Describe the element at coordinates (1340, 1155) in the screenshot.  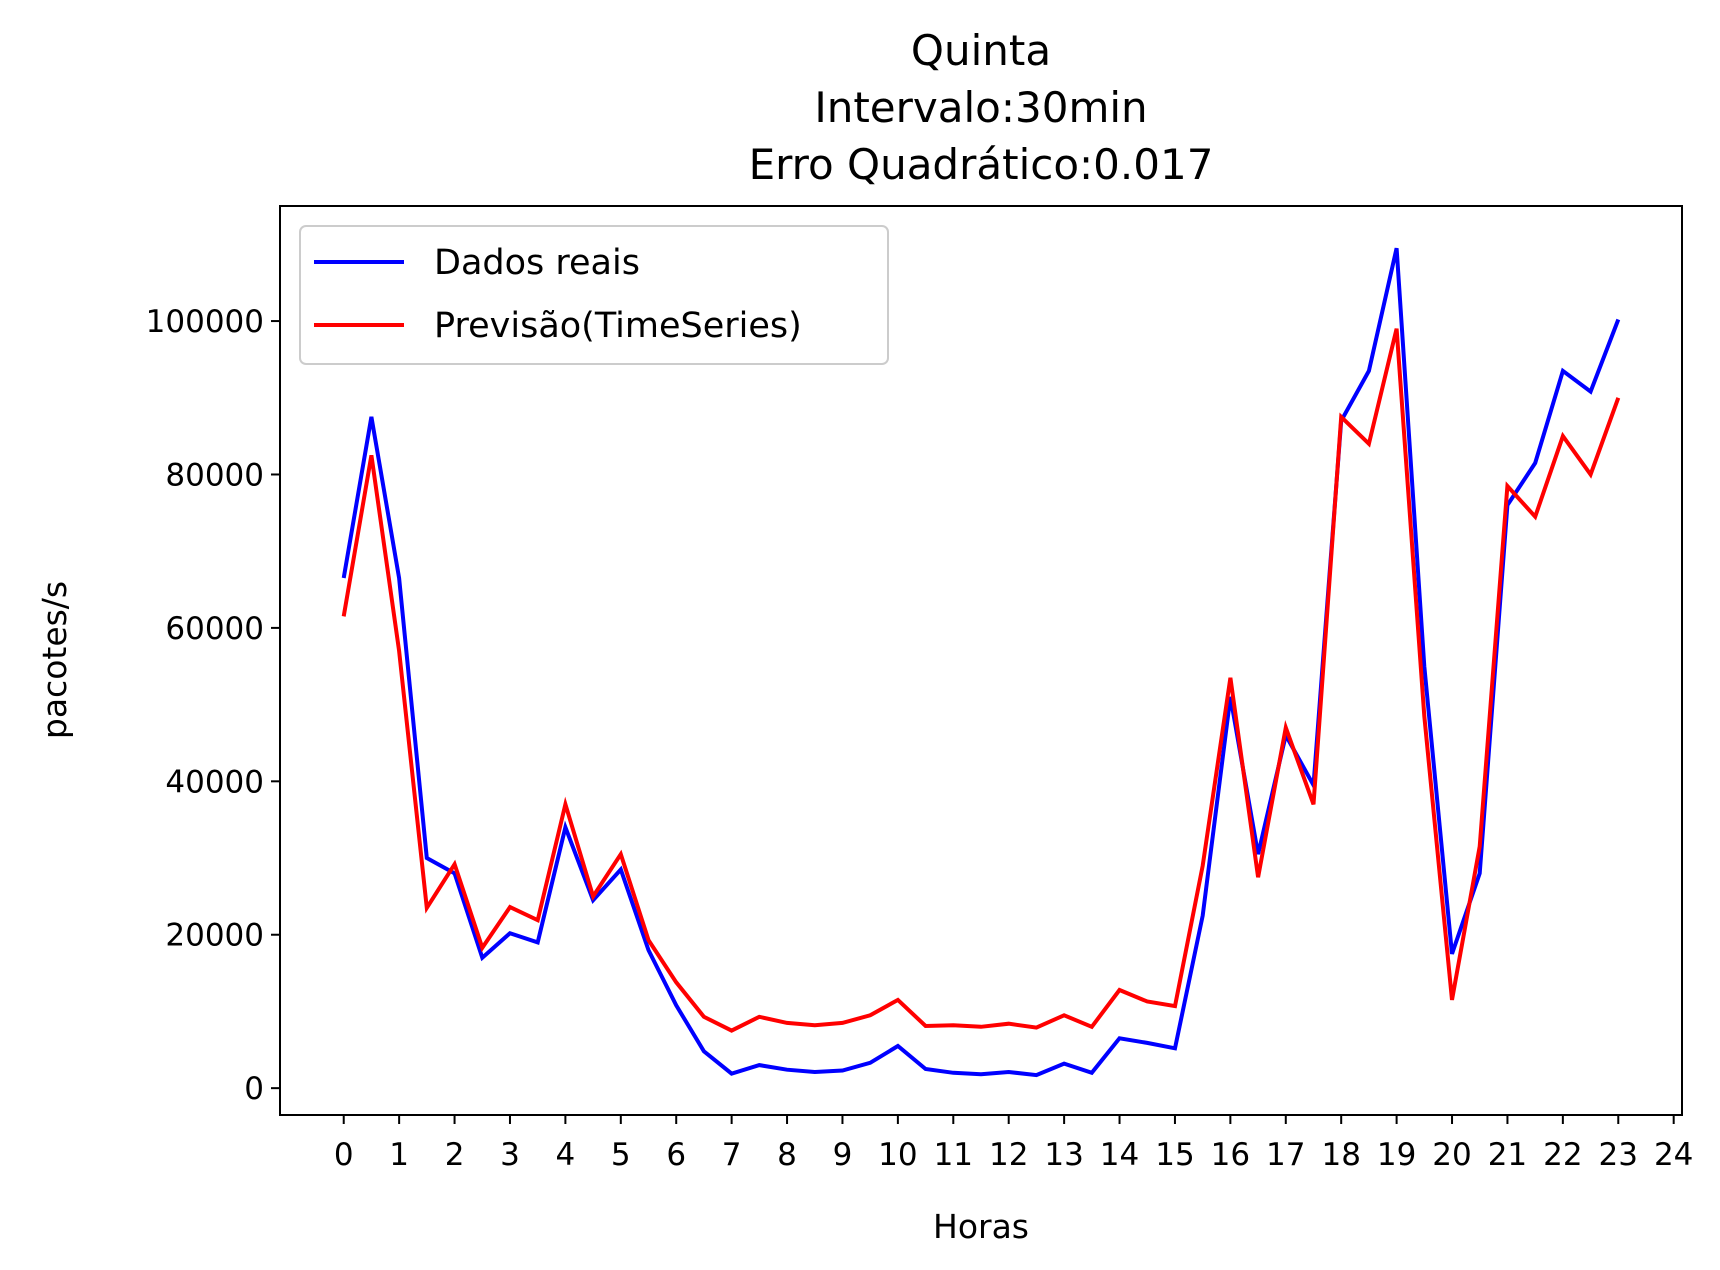
I see `x-tick-label: 18` at that location.